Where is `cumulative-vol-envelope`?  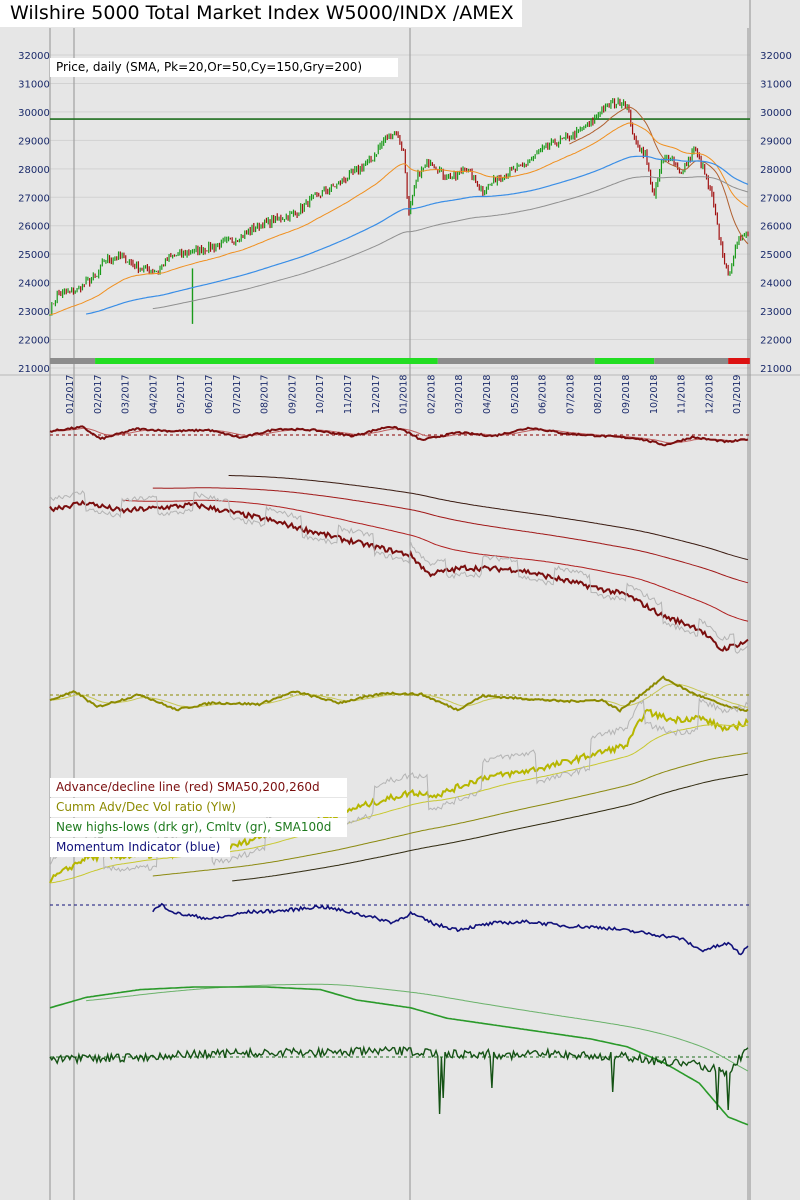
cumulative-vol-envelope is located at coordinates (399, 785).